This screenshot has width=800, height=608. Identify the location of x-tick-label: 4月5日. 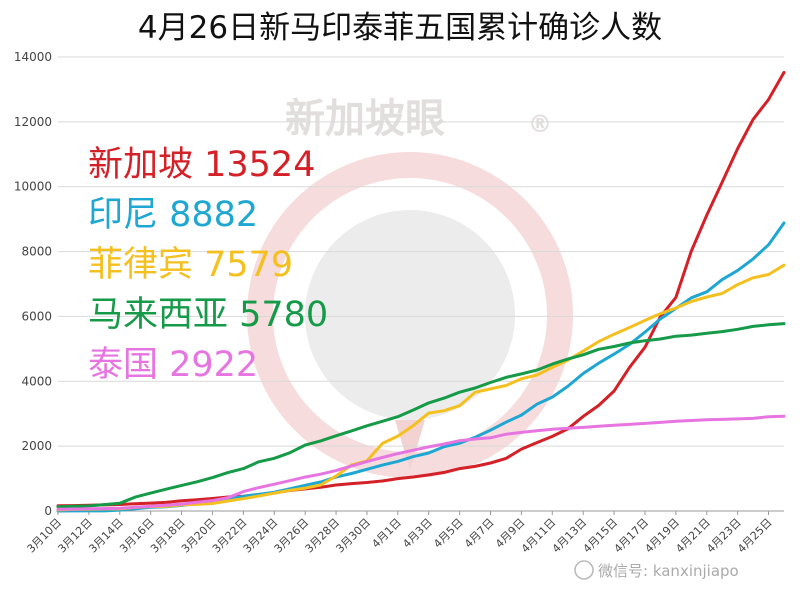
(448, 533).